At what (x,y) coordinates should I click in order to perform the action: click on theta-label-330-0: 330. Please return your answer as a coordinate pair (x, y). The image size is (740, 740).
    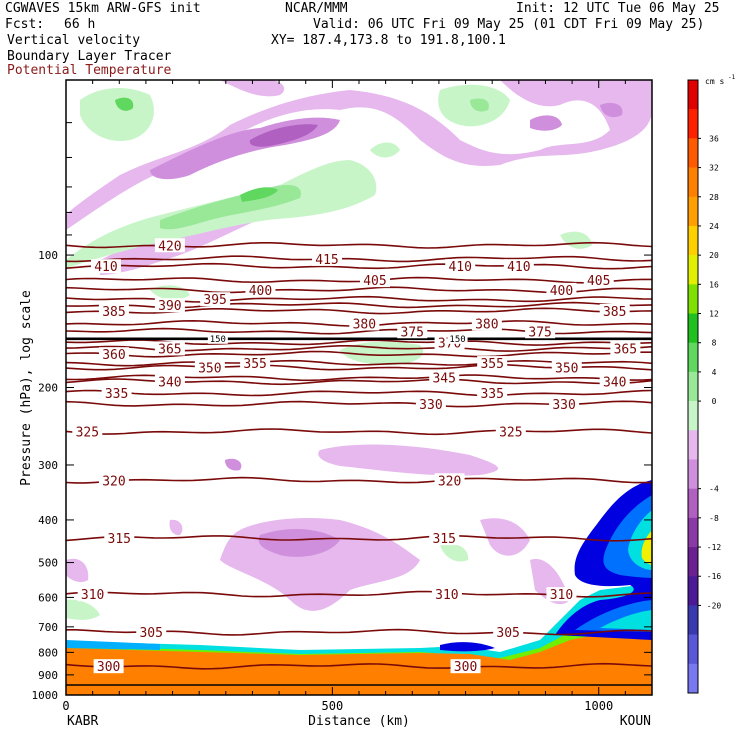
    Looking at the image, I should click on (430, 405).